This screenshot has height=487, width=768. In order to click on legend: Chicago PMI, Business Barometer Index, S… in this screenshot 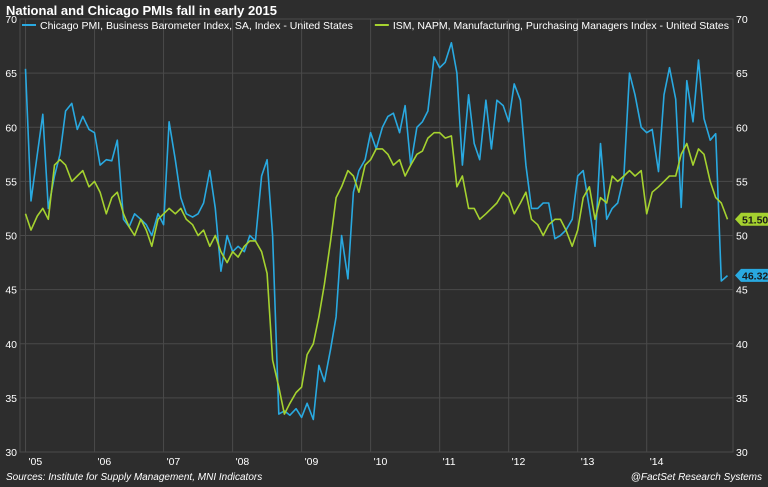, I will do `click(375, 26)`.